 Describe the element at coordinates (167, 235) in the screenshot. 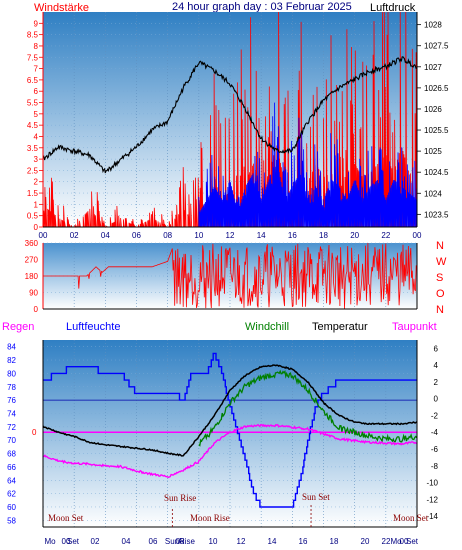

I see `top-x-tick-label: 08` at that location.